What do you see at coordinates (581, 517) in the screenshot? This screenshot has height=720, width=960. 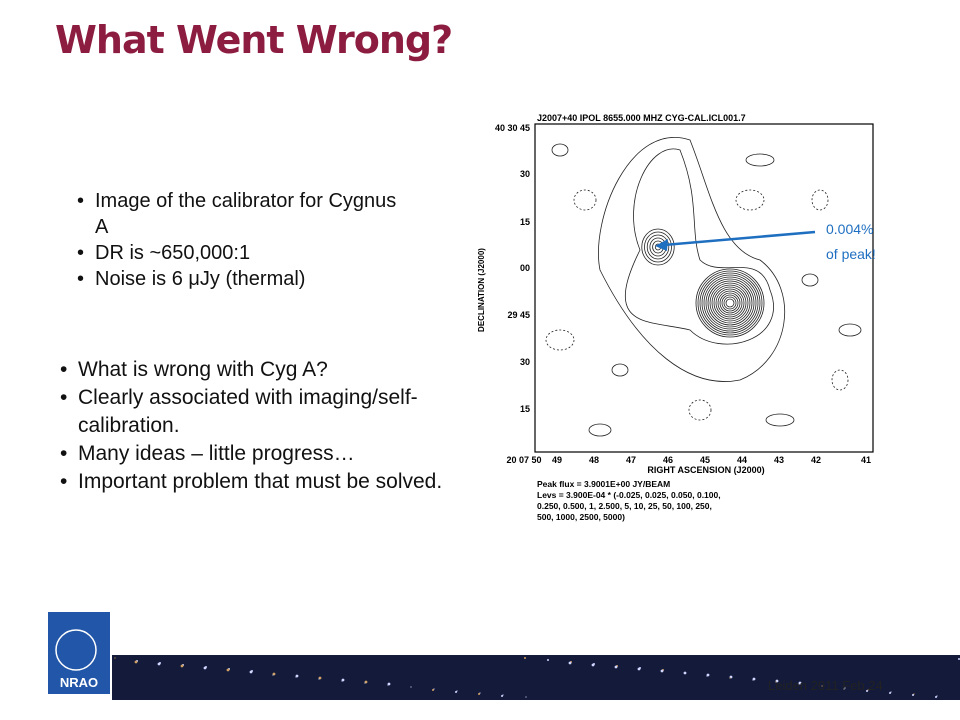 I see `caption-line: 500, 1000, 2500, 5000)` at bounding box center [581, 517].